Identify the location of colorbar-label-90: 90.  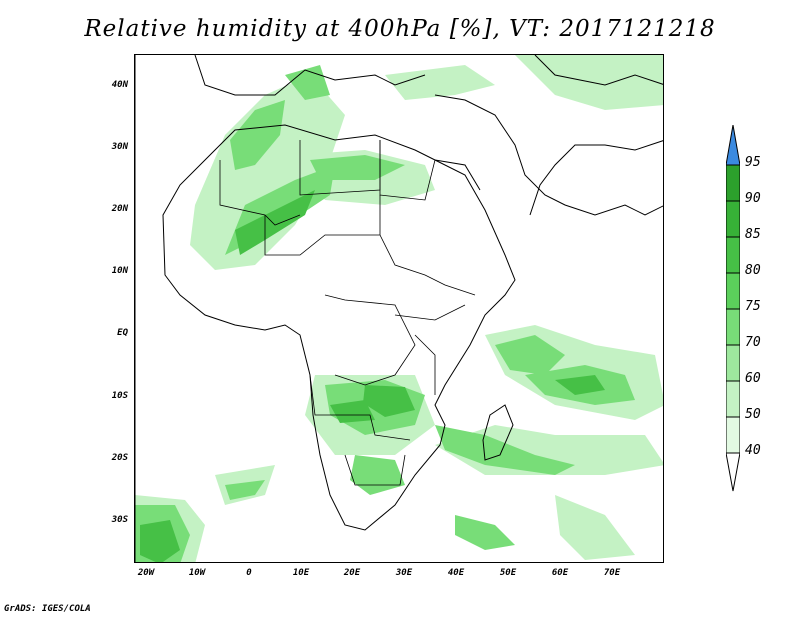
(753, 198).